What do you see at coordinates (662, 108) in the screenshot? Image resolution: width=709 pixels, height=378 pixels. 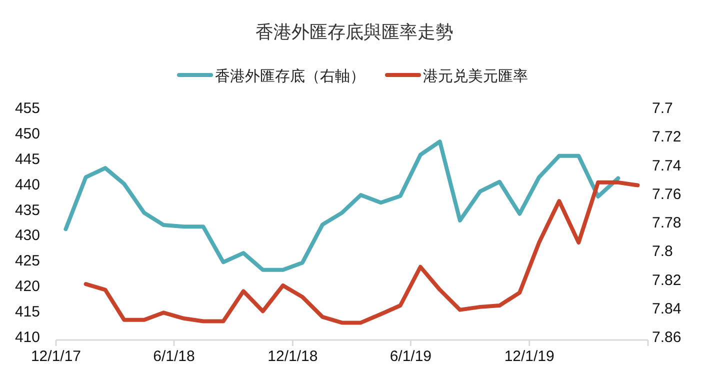 I see `y2-tick-label: 7.7` at bounding box center [662, 108].